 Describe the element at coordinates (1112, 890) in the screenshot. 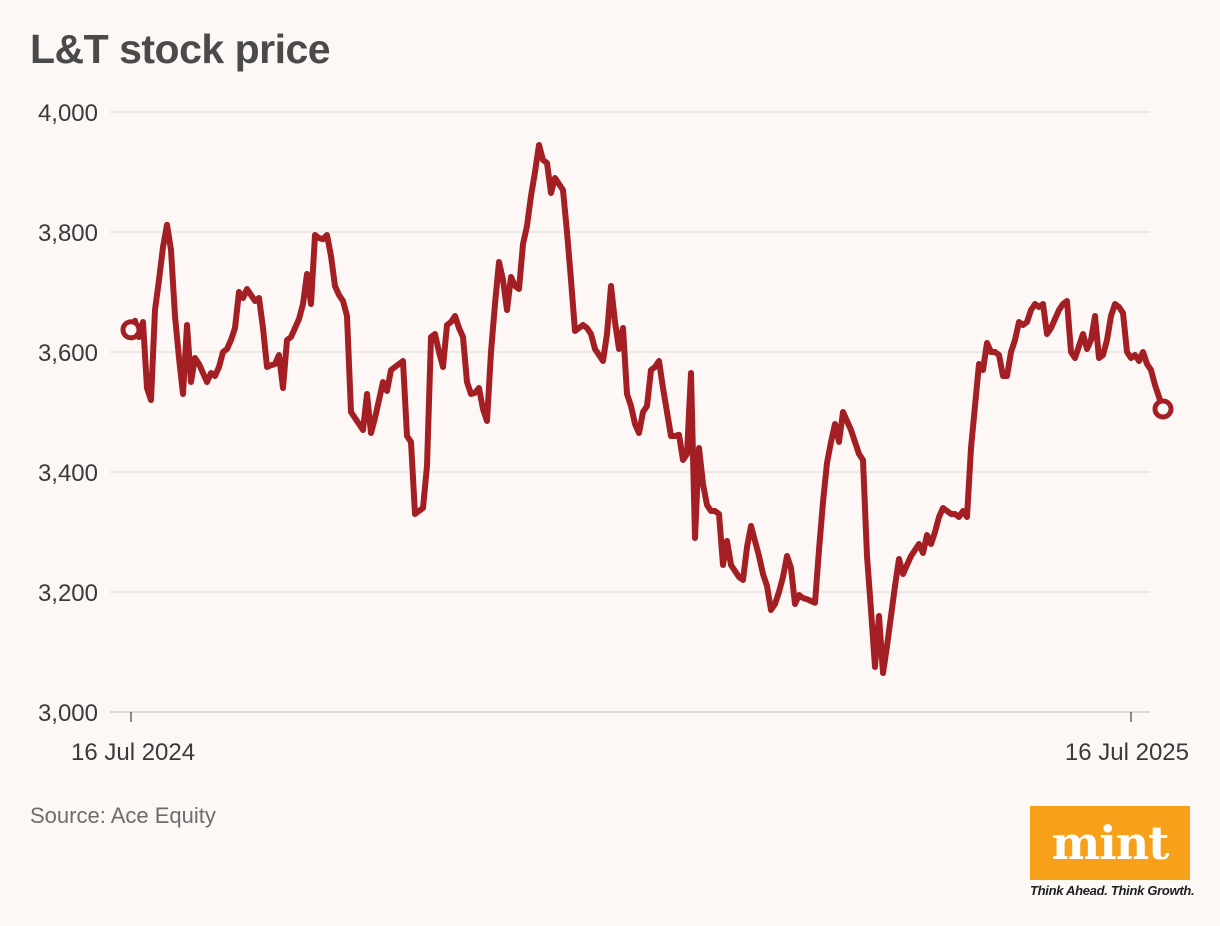

I see `brand-tagline: Think Ahead. Think Growth.` at that location.